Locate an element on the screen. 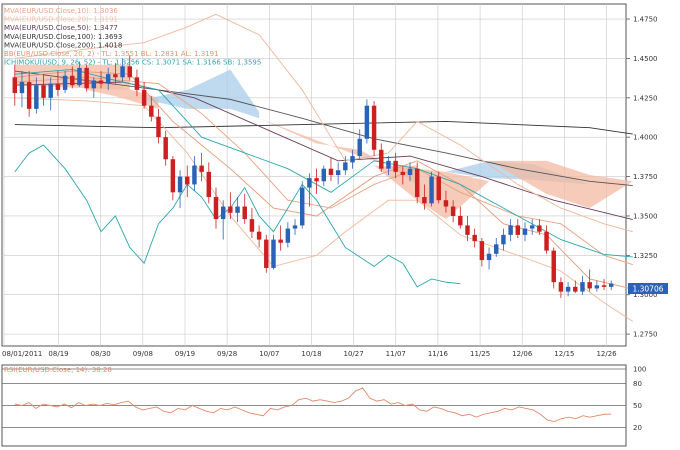 The height and width of the screenshot is (450, 680). price-tick-label: 1.4500 is located at coordinates (645, 59).